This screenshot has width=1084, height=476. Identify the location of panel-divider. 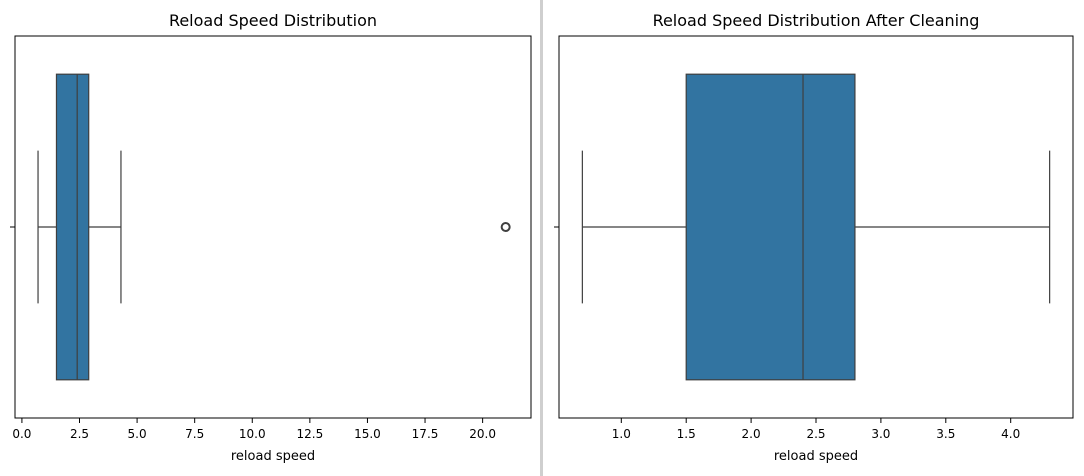
(541, 238).